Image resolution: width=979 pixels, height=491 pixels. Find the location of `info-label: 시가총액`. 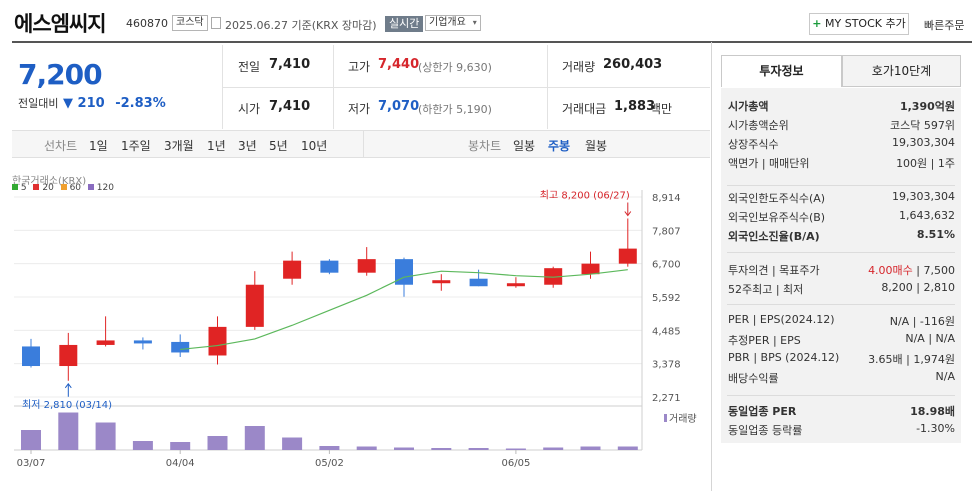

info-label: 시가총액 is located at coordinates (748, 106).